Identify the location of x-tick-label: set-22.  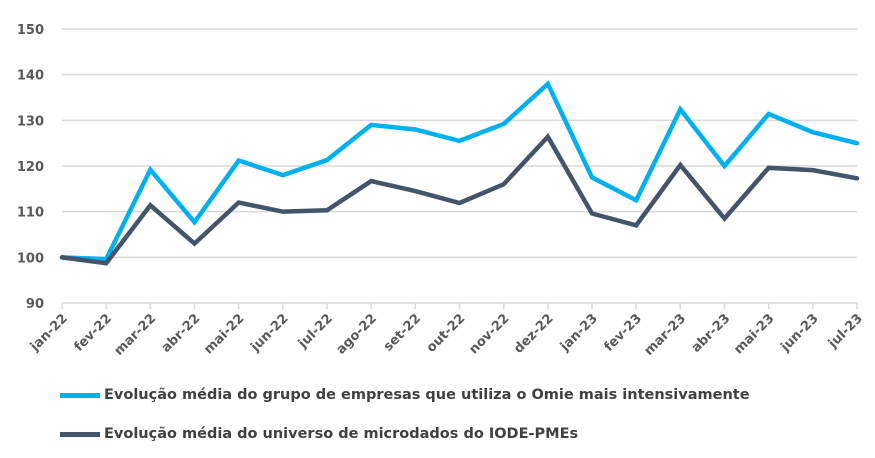
(402, 332).